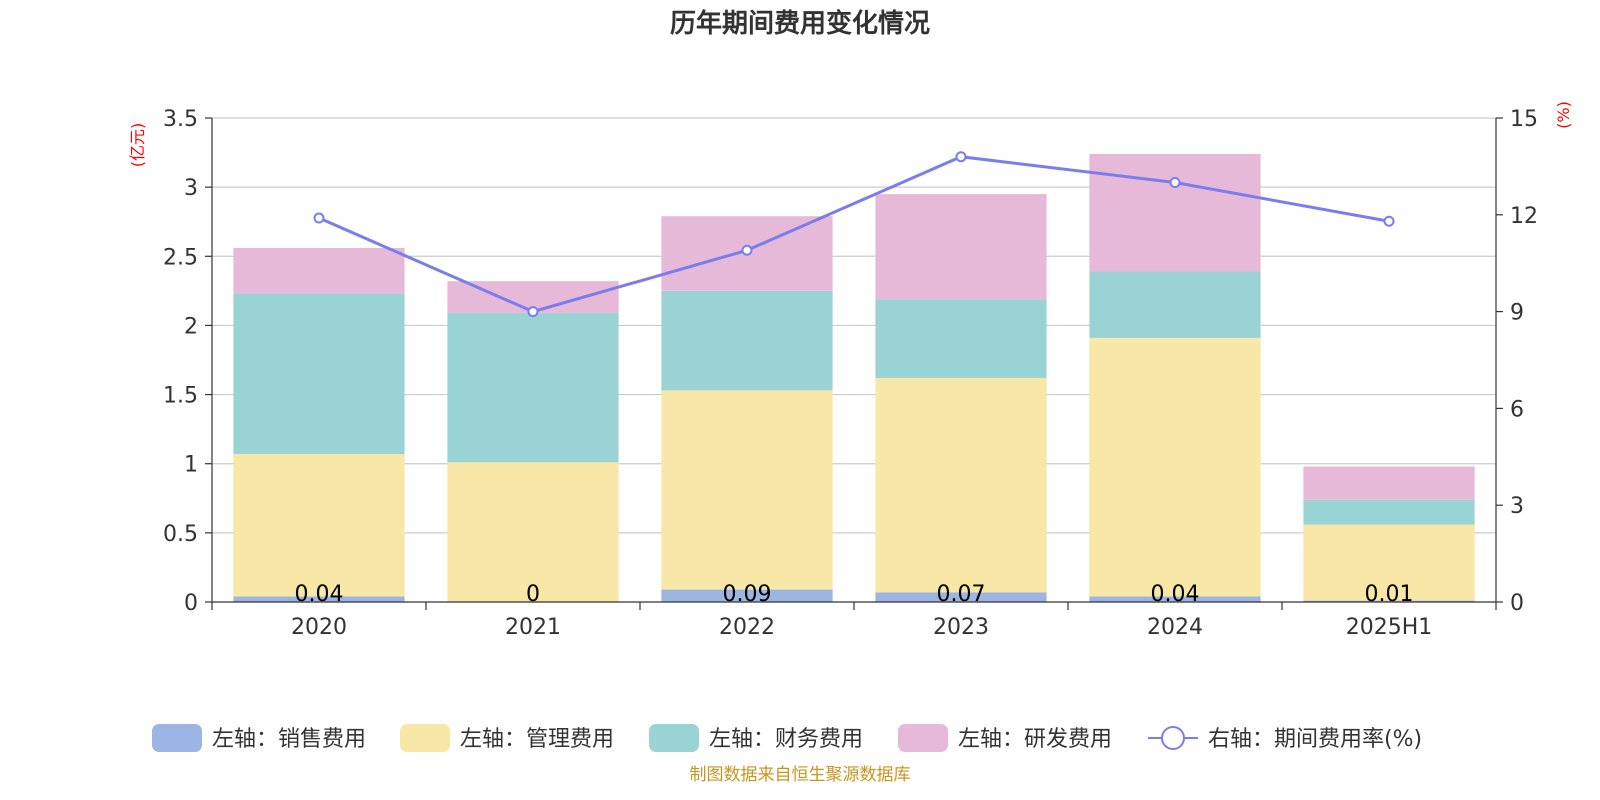 This screenshot has width=1600, height=800. I want to click on legend-item: 左轴：财务费用, so click(756, 738).